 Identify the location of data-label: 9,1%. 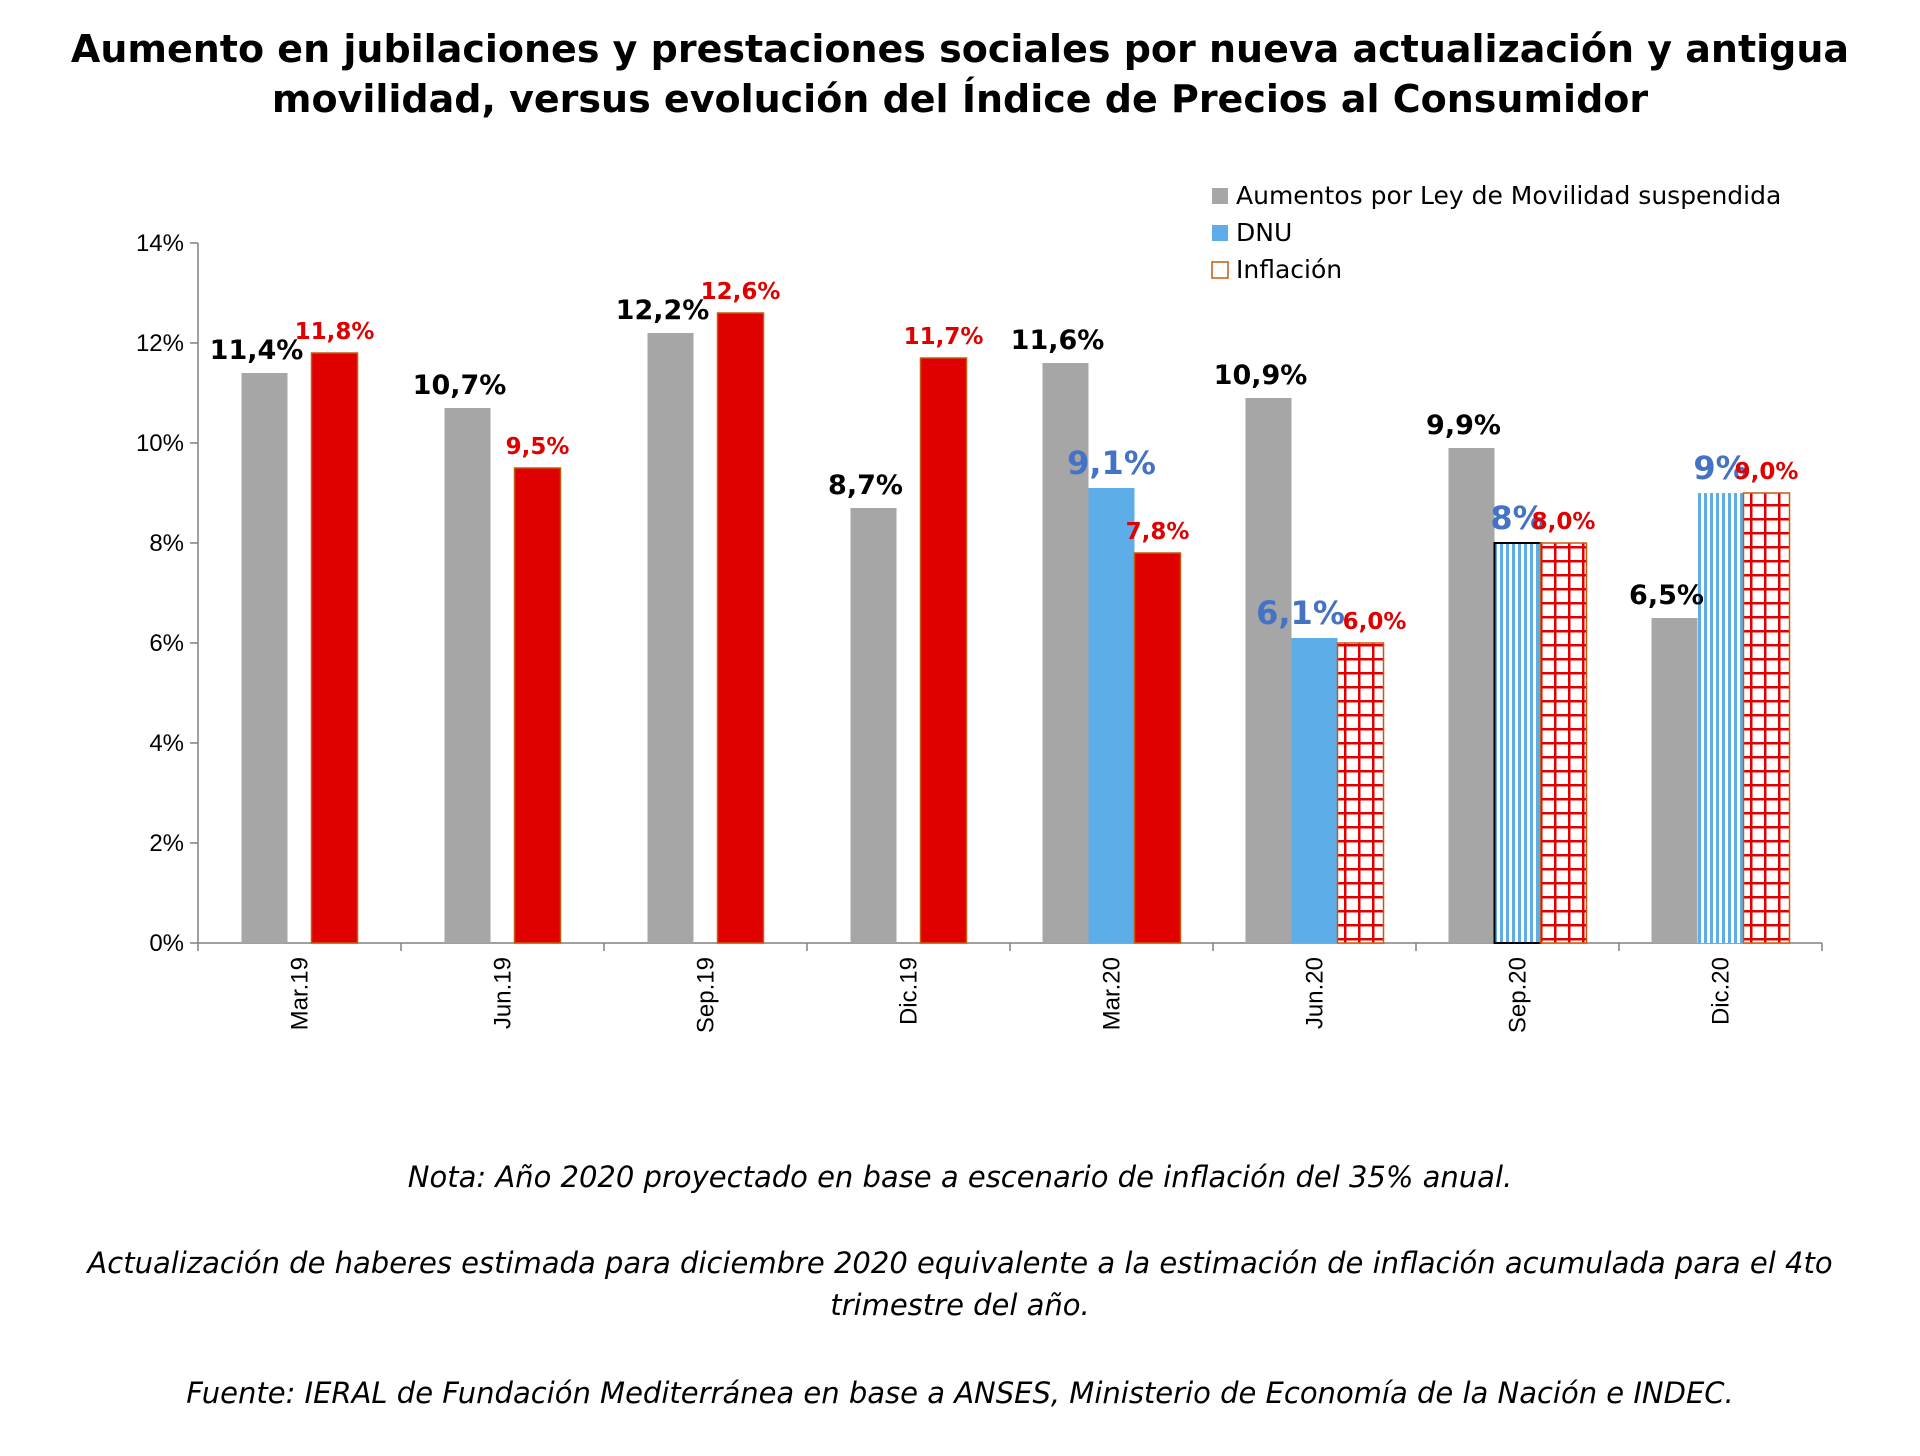
(1111, 463).